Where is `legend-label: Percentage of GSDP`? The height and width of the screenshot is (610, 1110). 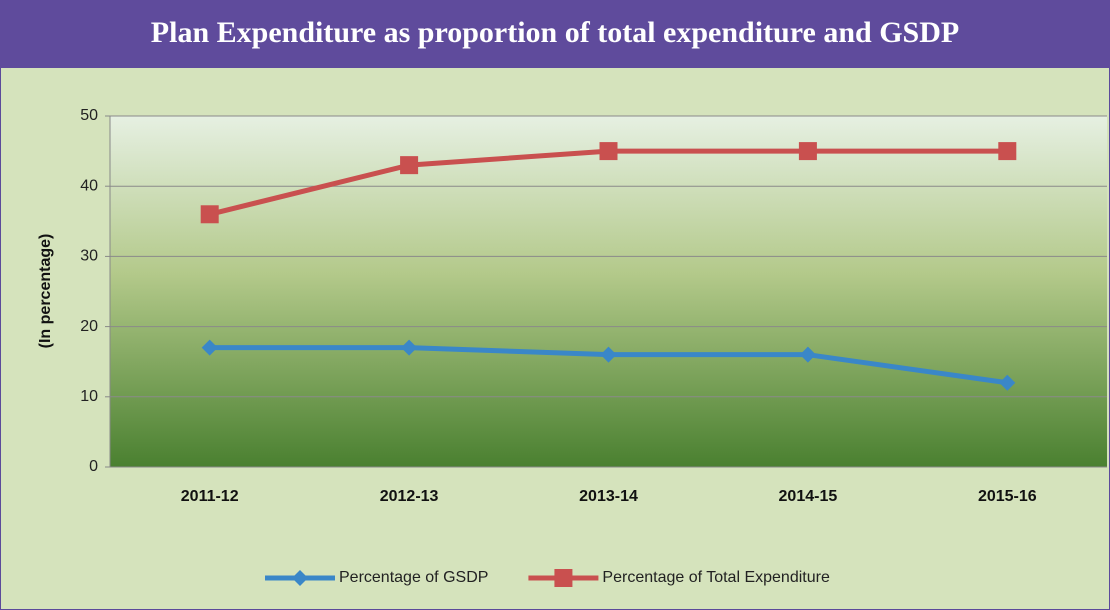
legend-label: Percentage of GSDP is located at coordinates (413, 577).